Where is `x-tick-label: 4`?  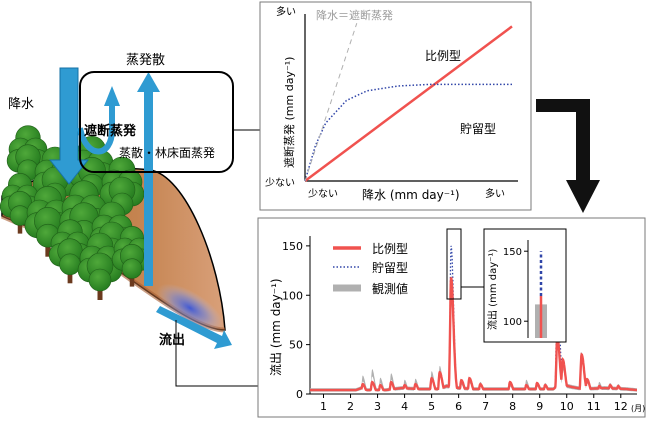 x-tick-label: 4 is located at coordinates (404, 406).